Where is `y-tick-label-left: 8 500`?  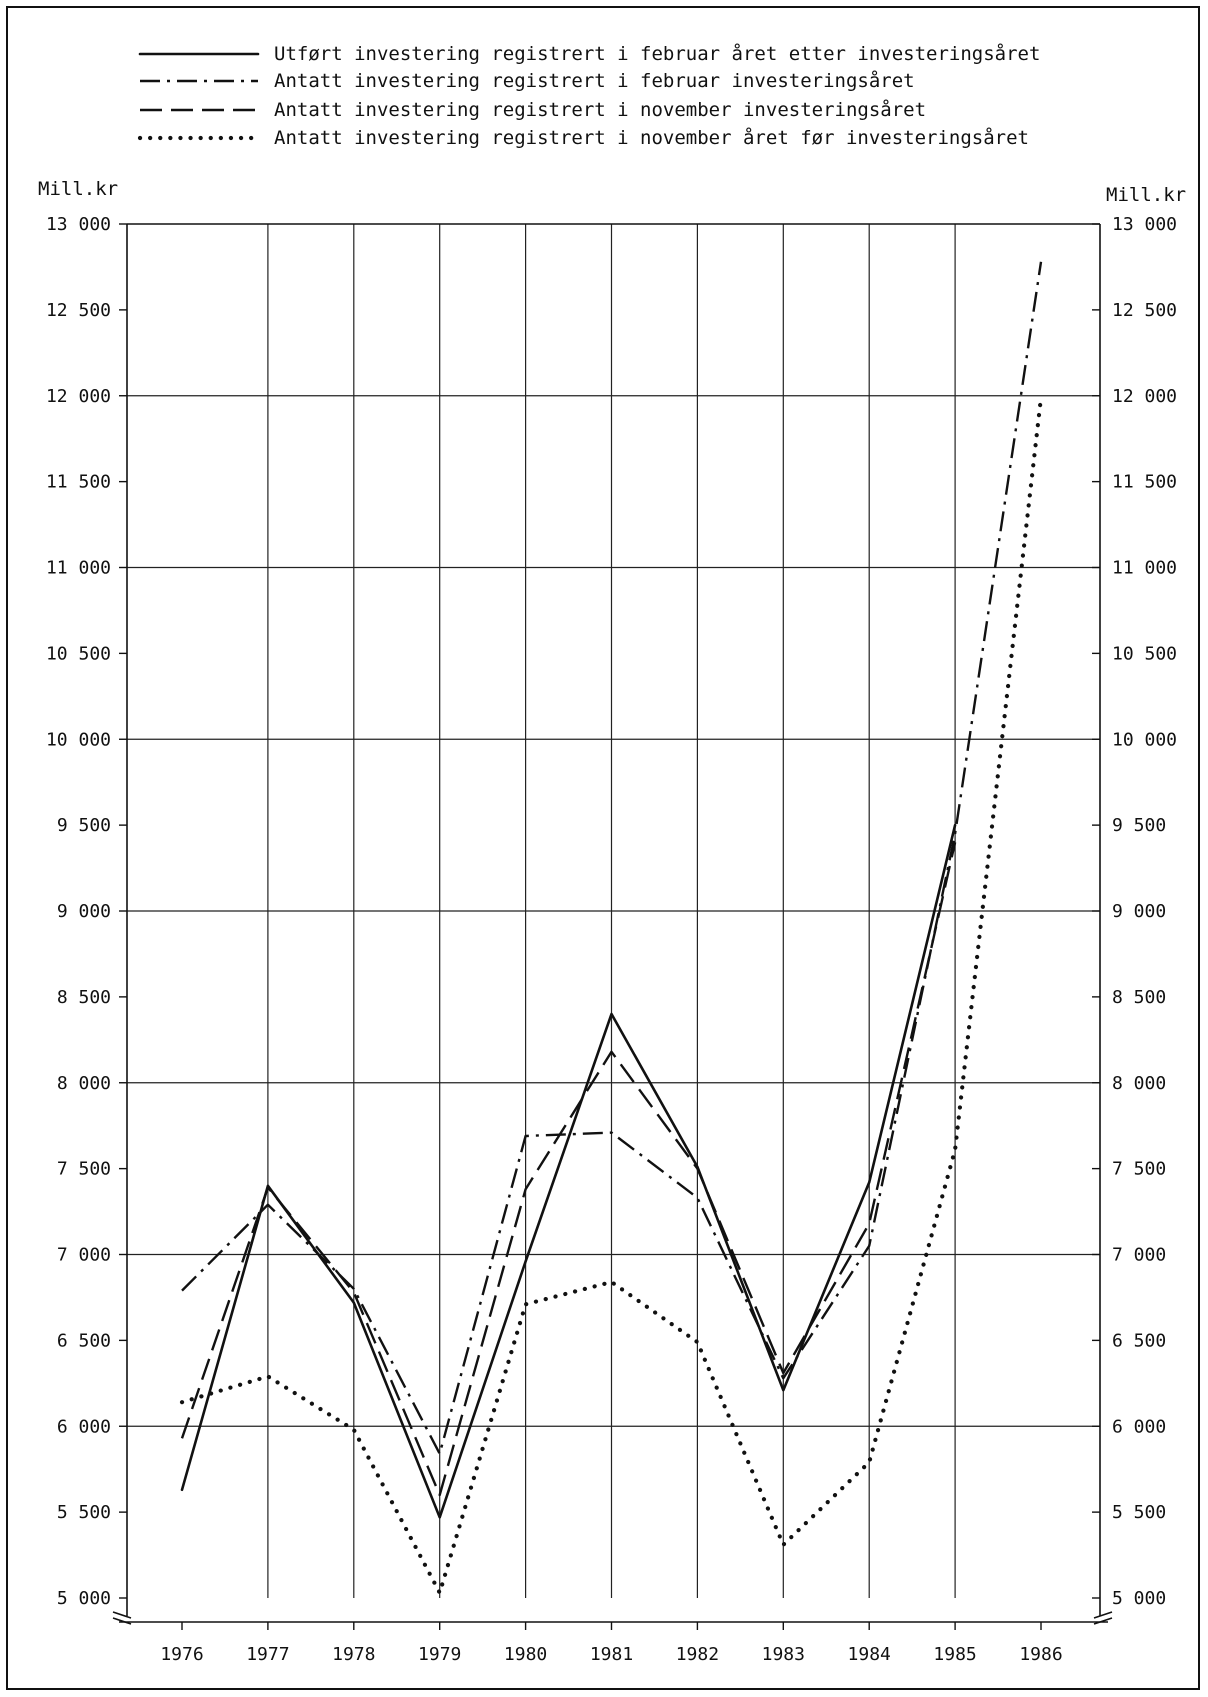 y-tick-label-left: 8 500 is located at coordinates (84, 997).